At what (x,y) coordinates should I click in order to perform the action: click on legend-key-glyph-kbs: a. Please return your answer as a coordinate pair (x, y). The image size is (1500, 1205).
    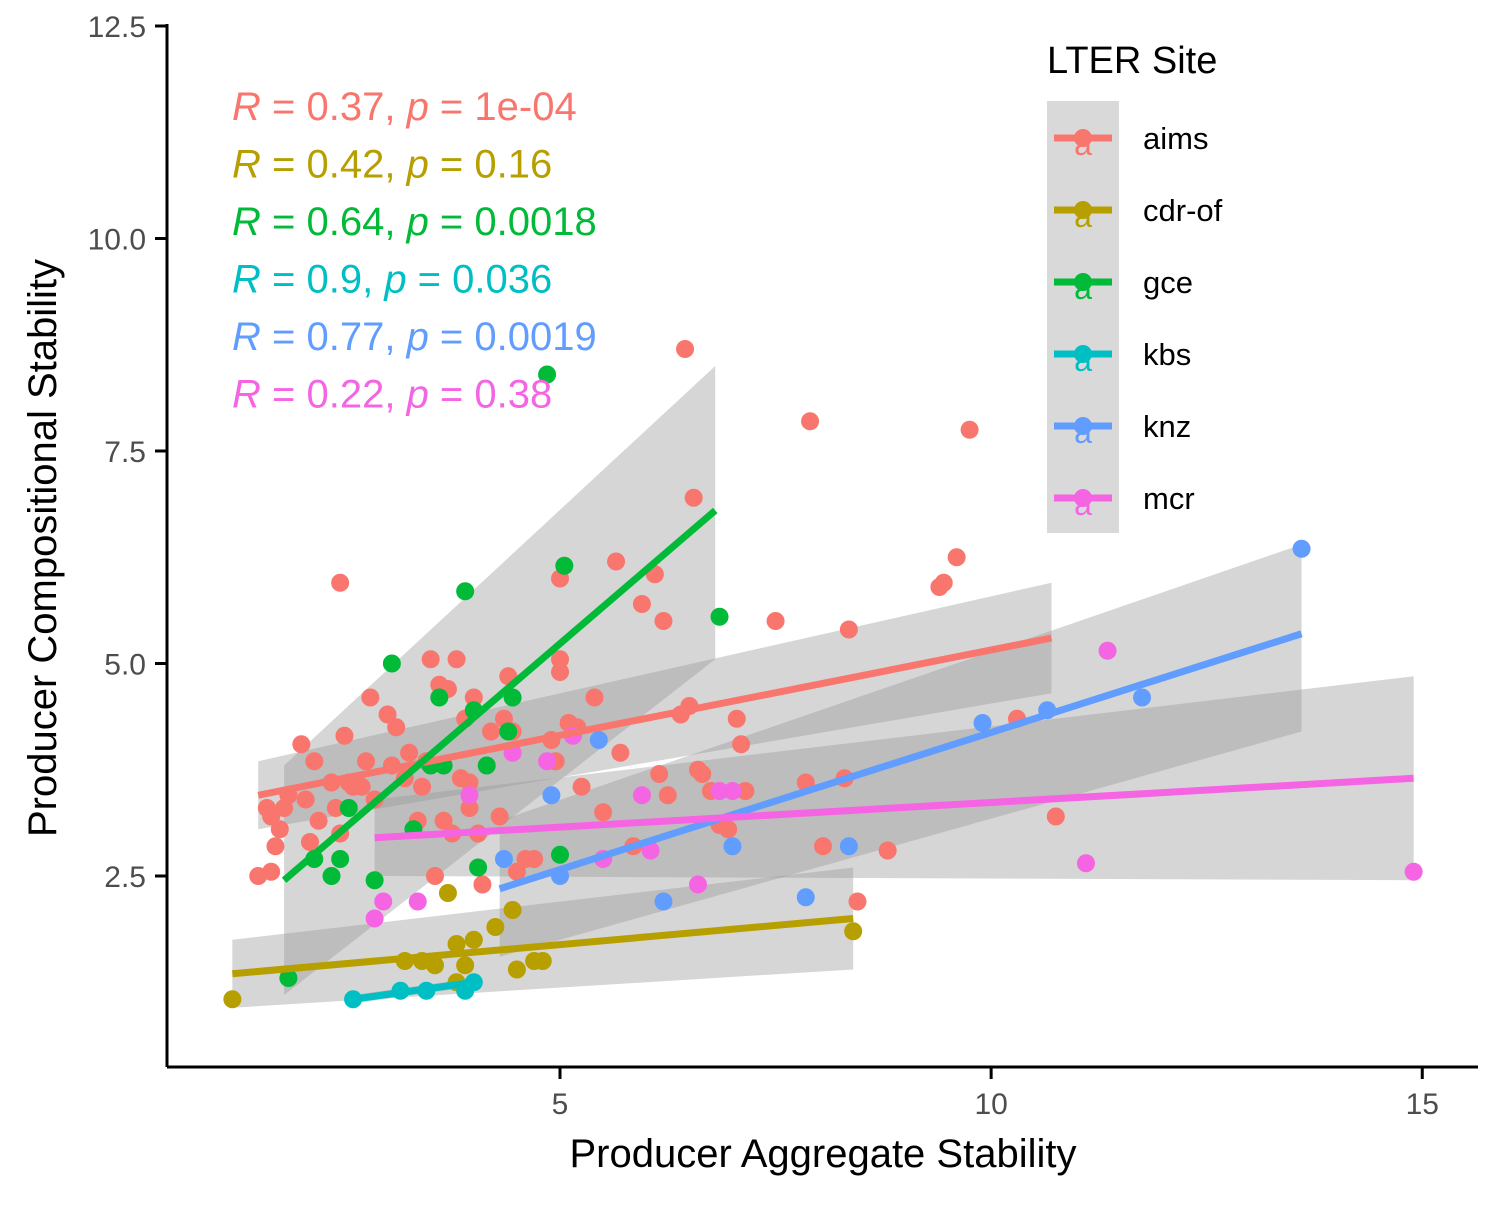
    Looking at the image, I should click on (1083, 360).